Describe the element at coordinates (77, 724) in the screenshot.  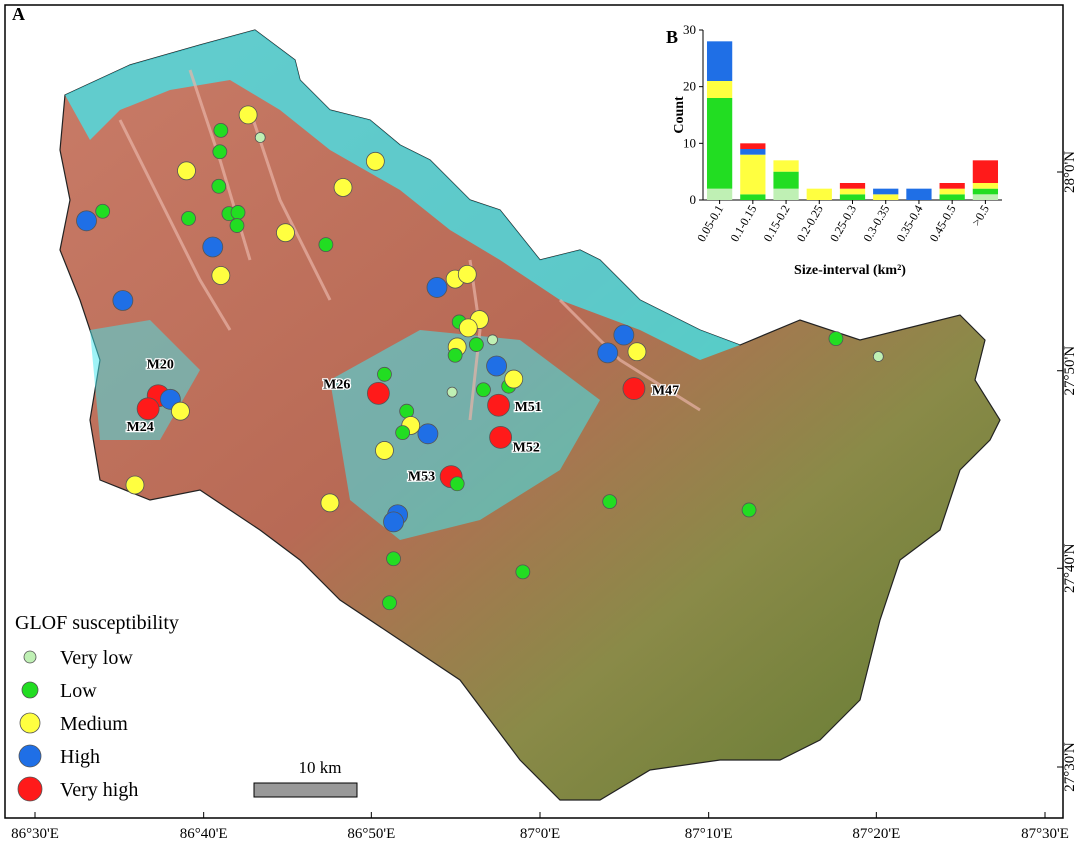
I see `legend: Very low Low Medium High Very high` at that location.